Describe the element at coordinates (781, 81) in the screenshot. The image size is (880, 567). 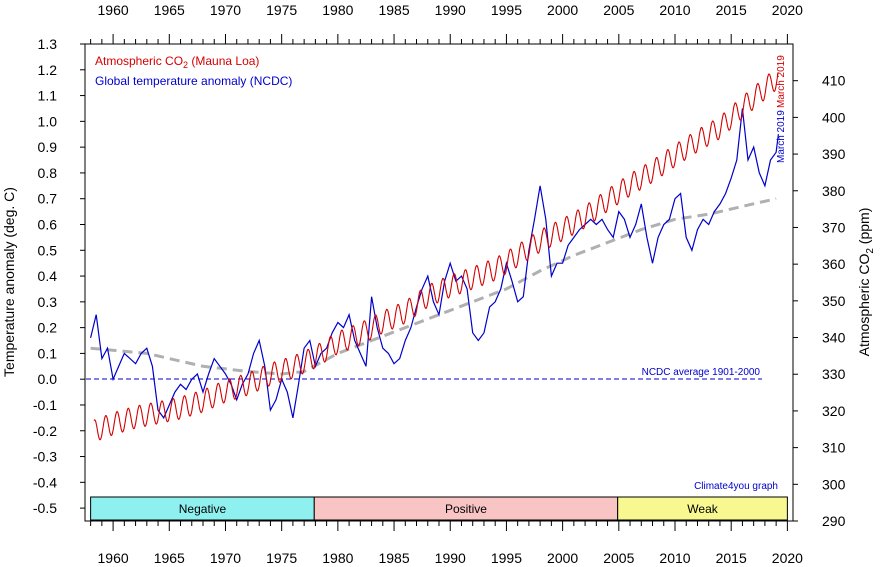
I see `end-label-co2: March 2019` at that location.